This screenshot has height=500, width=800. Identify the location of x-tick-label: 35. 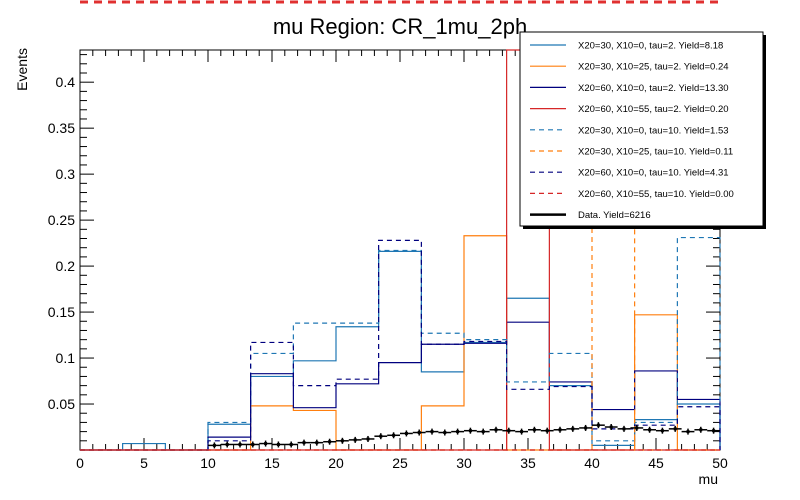
(528, 463).